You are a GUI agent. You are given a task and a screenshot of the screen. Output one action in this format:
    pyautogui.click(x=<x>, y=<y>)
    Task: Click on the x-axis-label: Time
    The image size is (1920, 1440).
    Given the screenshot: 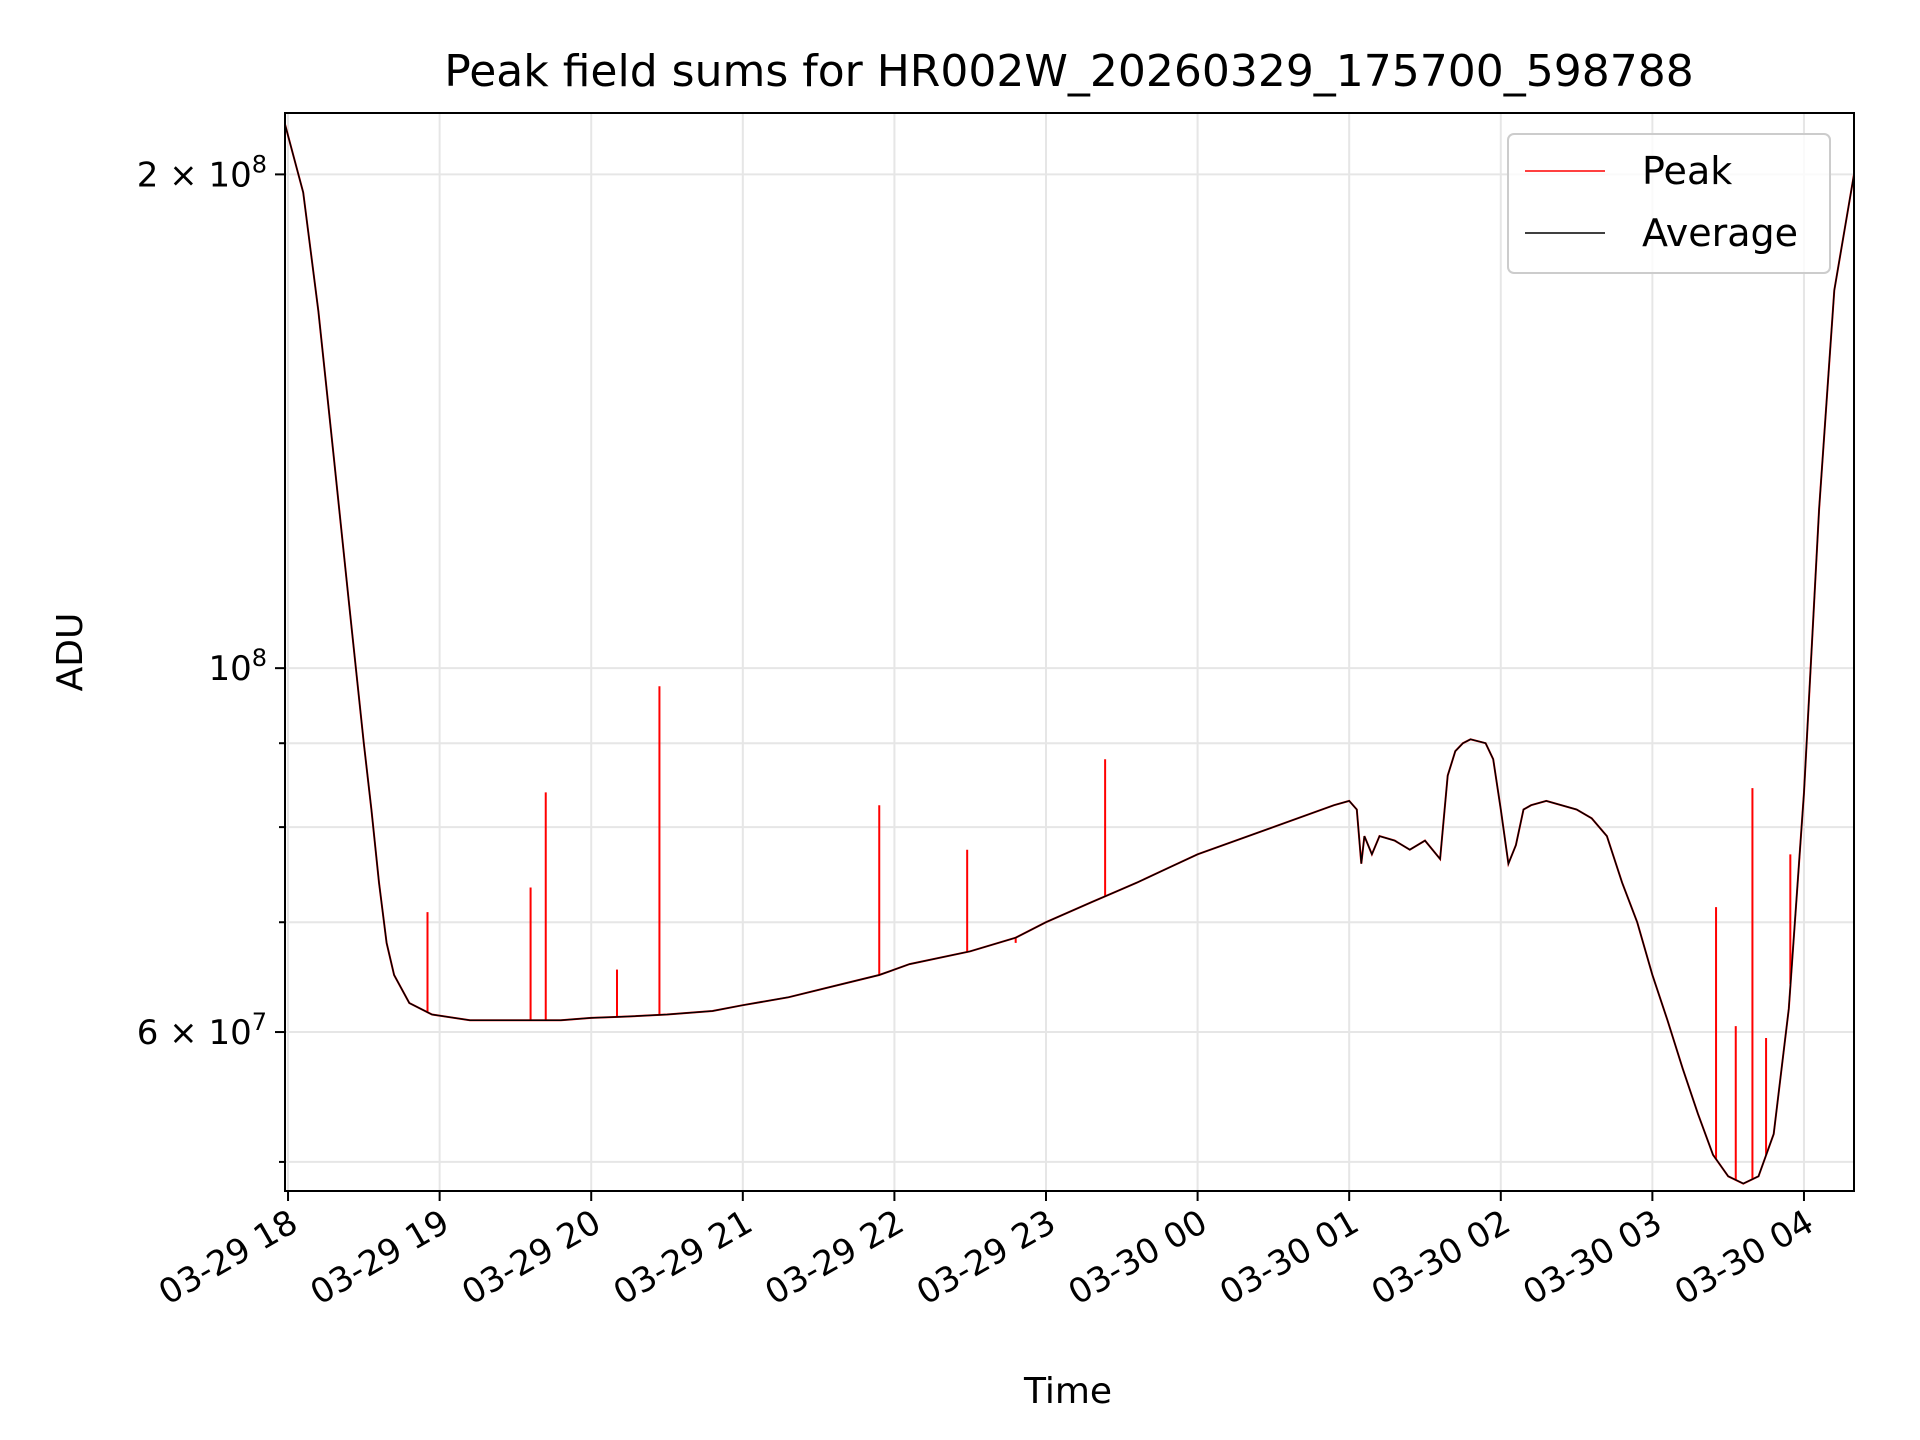 What is the action you would take?
    pyautogui.click(x=1067, y=1391)
    